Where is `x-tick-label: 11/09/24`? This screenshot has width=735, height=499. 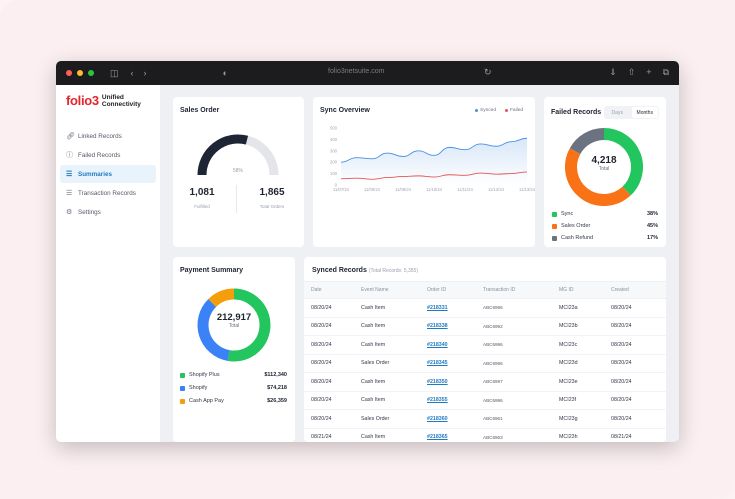 x-tick-label: 11/09/24 is located at coordinates (403, 189).